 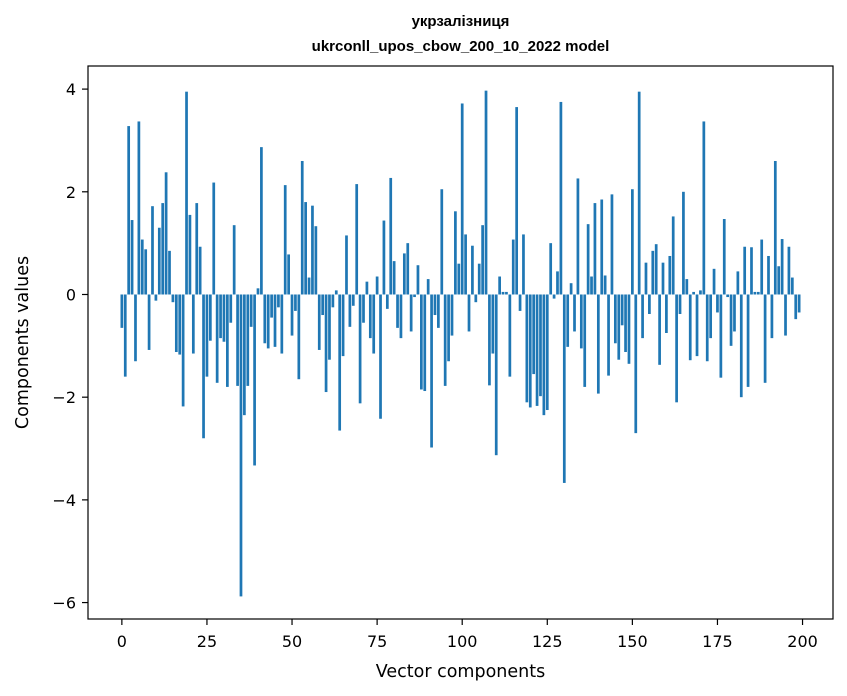 I want to click on x-tick-label: 150, so click(x=632, y=641).